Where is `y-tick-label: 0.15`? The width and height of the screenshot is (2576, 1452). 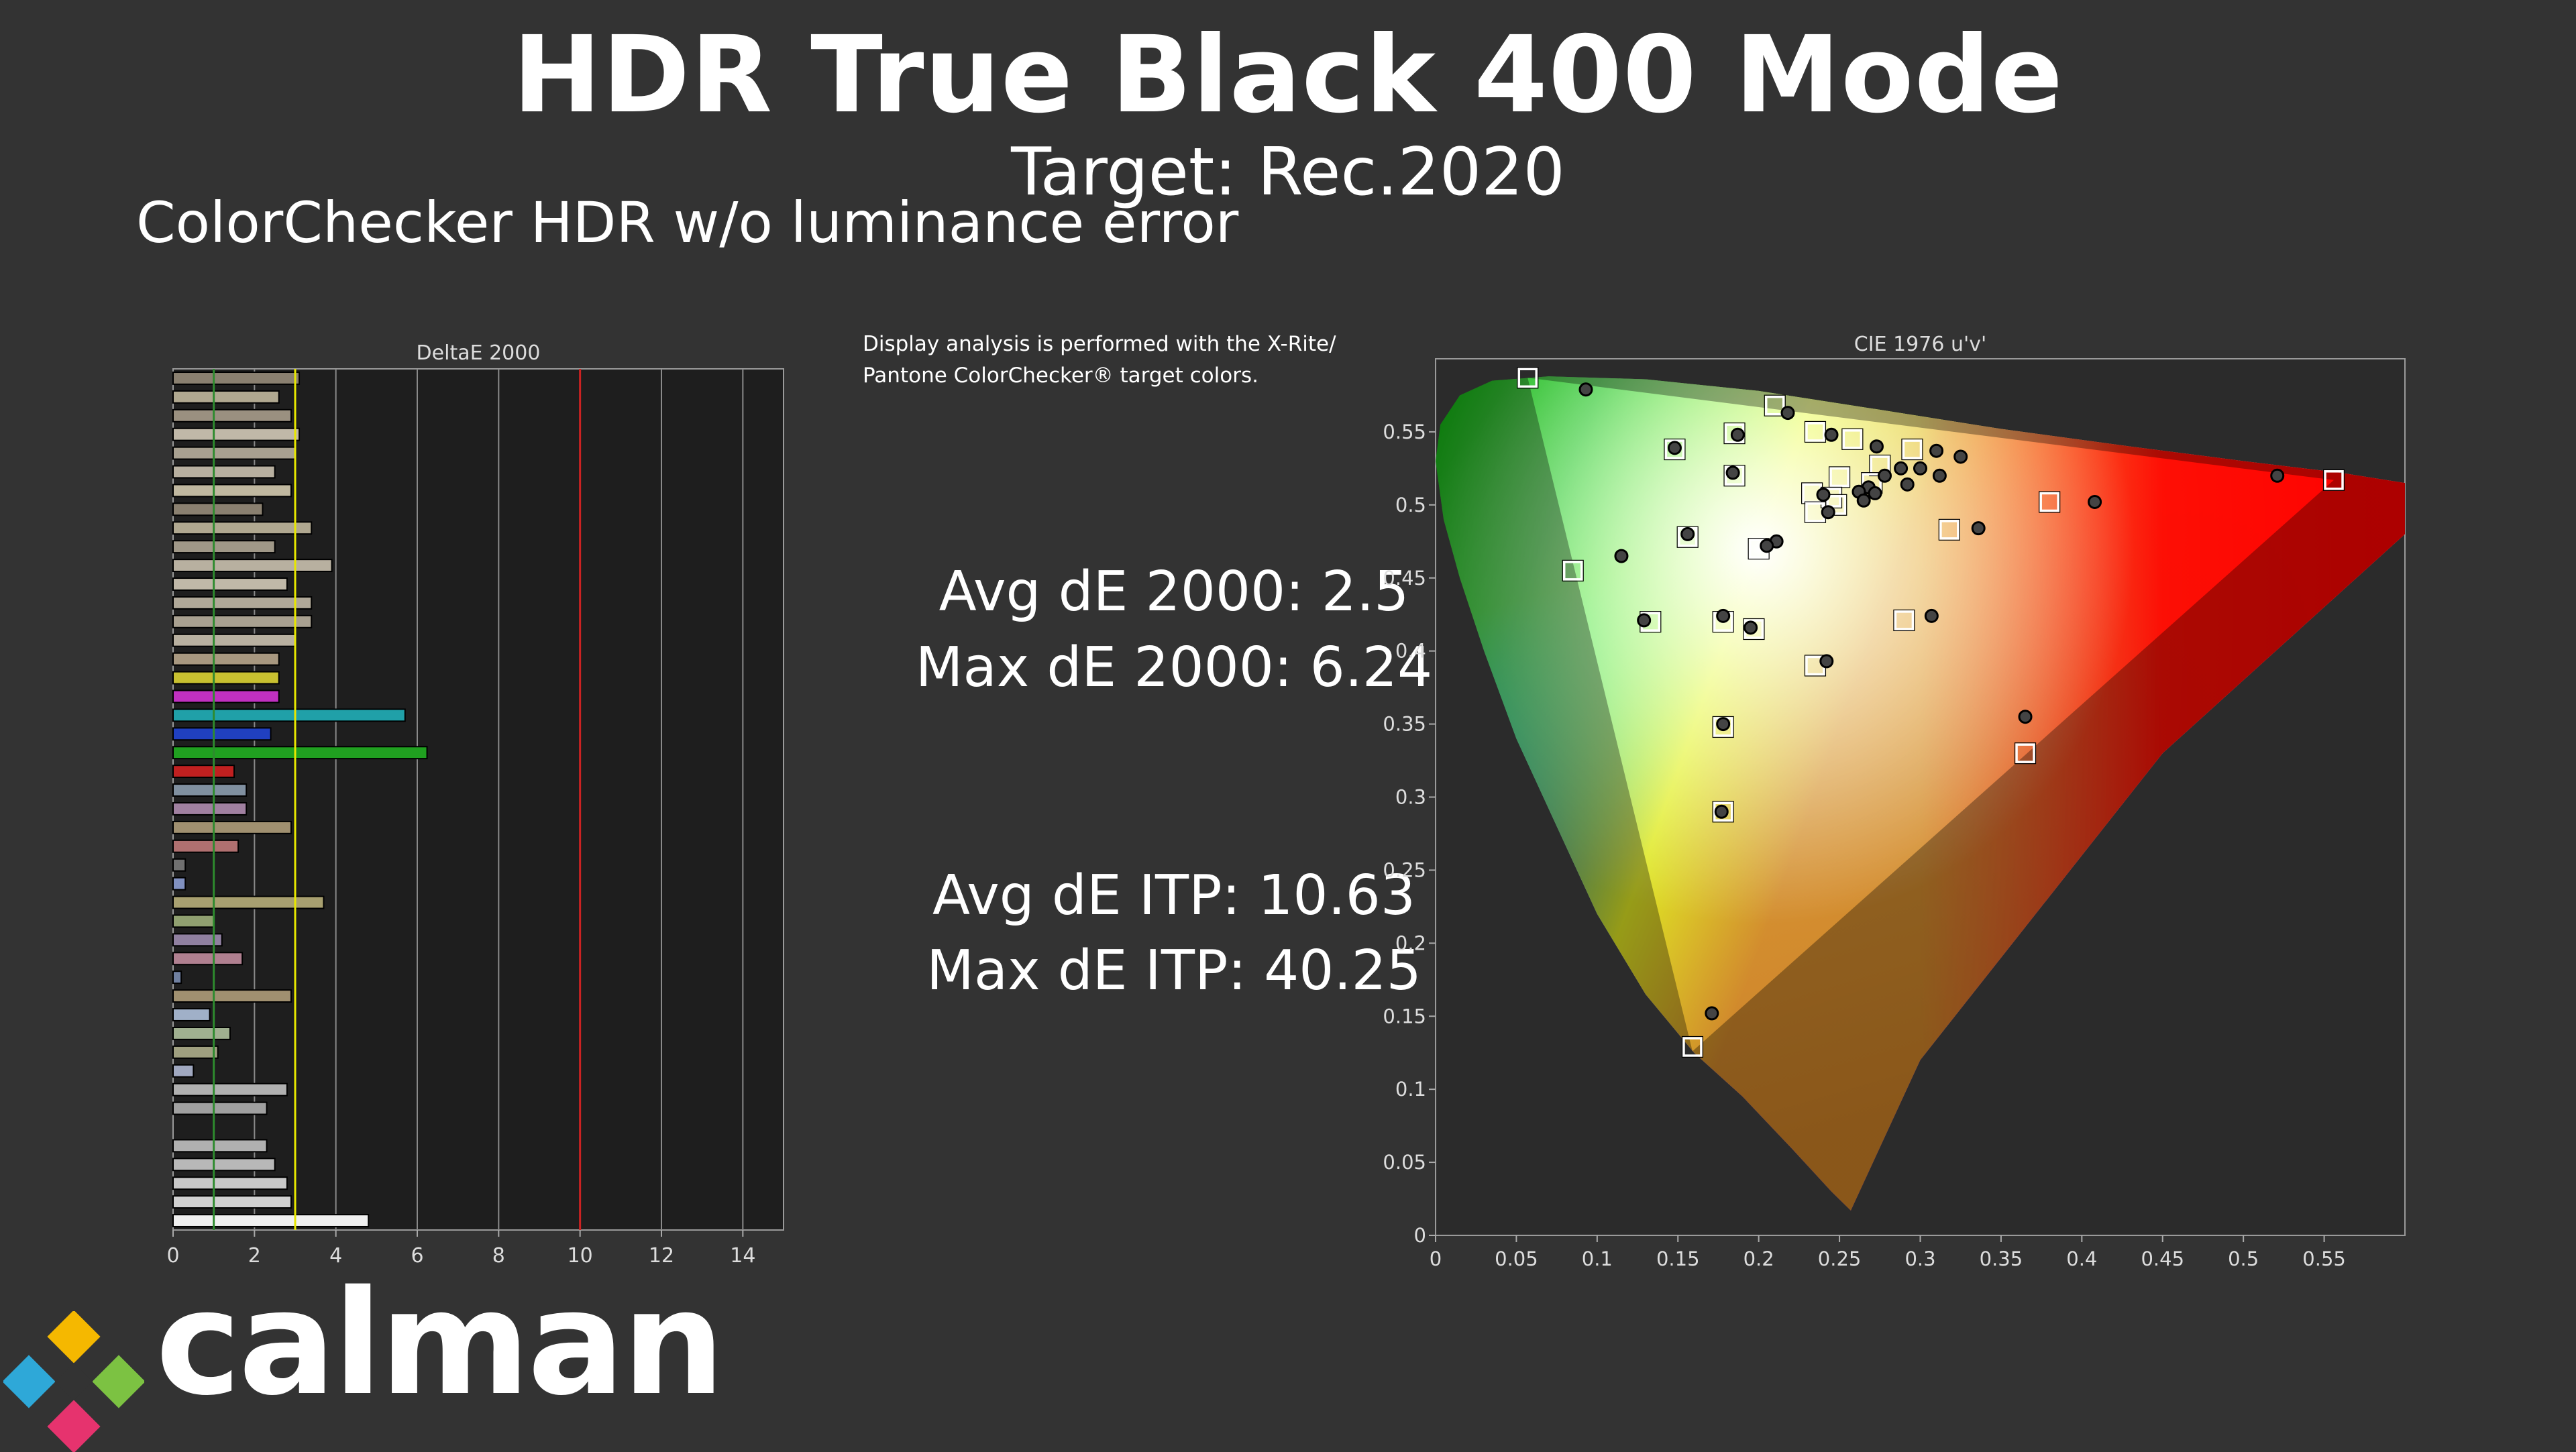 y-tick-label: 0.15 is located at coordinates (1404, 1016).